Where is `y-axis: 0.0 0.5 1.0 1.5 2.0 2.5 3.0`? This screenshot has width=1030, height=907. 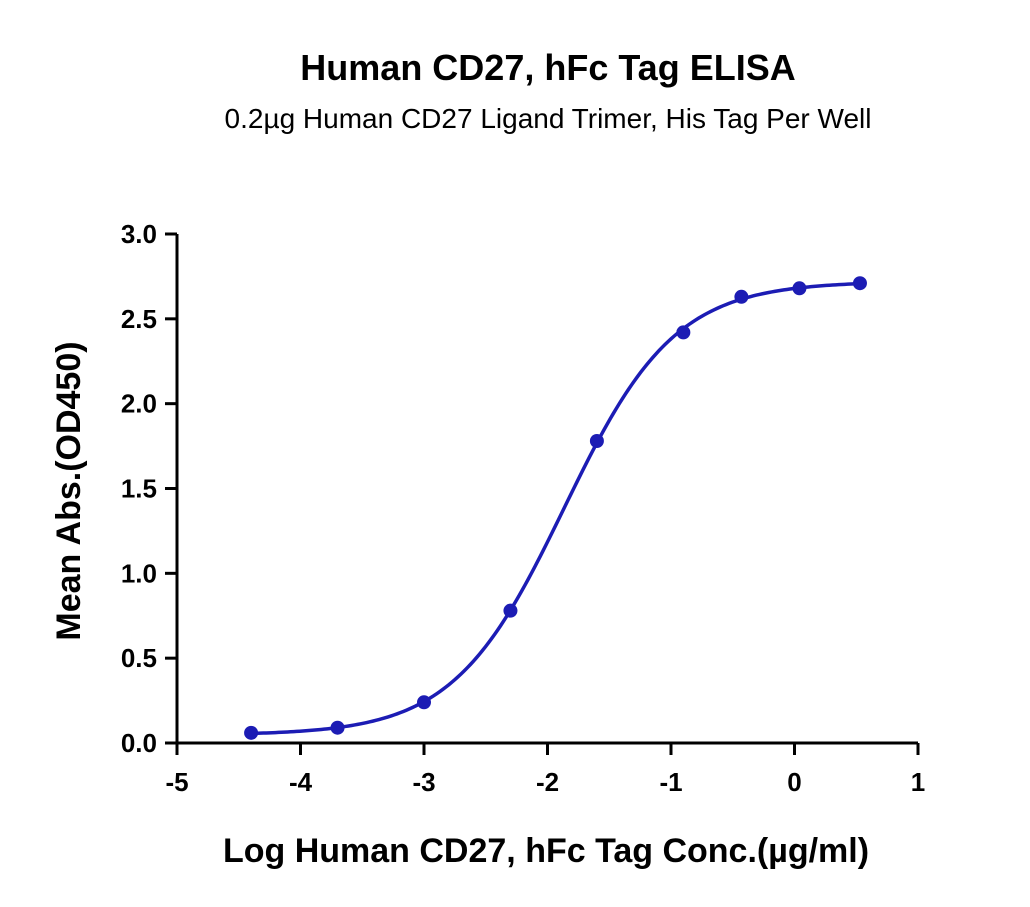
y-axis: 0.0 0.5 1.0 1.5 2.0 2.5 3.0 is located at coordinates (150, 488).